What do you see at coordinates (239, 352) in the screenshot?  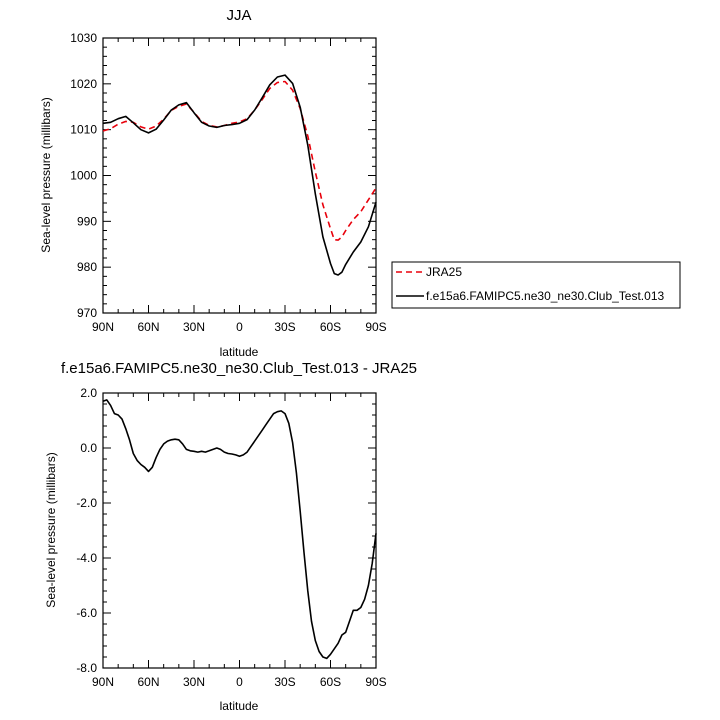 I see `top-x-axis-label: latitude` at bounding box center [239, 352].